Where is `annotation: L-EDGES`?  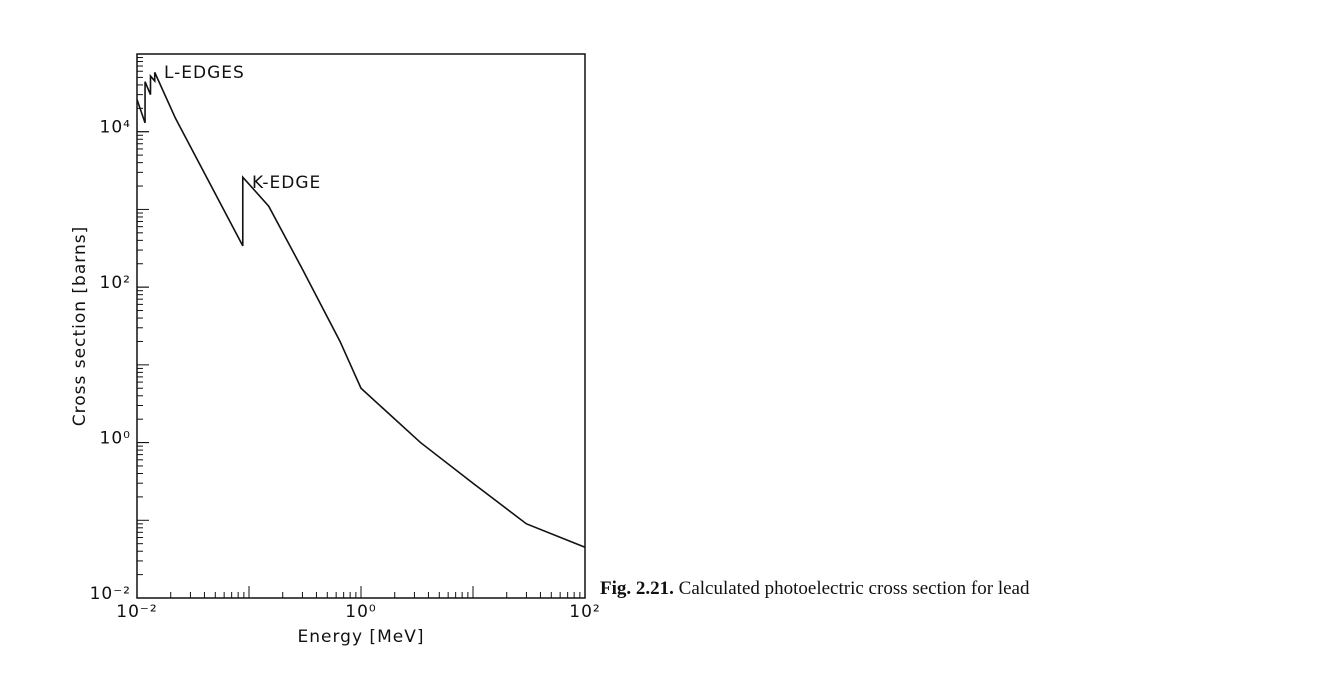
annotation: L-EDGES is located at coordinates (204, 73).